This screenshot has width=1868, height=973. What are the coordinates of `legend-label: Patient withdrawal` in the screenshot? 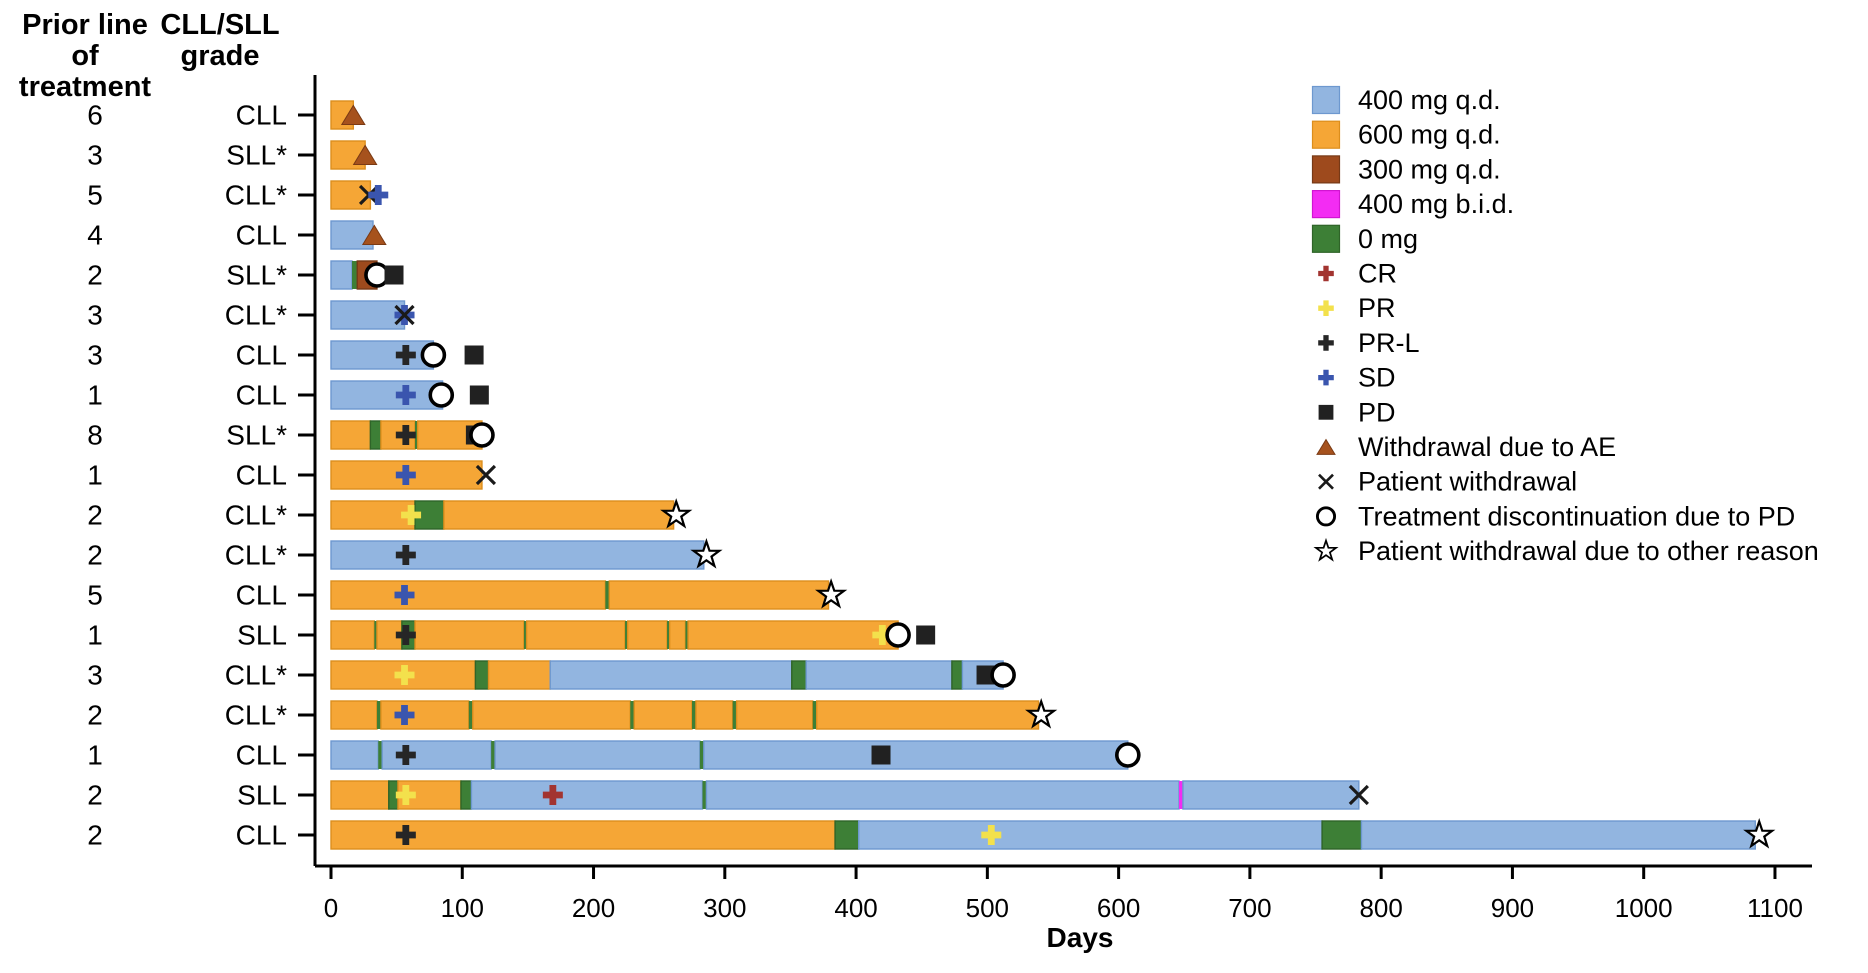 It's located at (1467, 482).